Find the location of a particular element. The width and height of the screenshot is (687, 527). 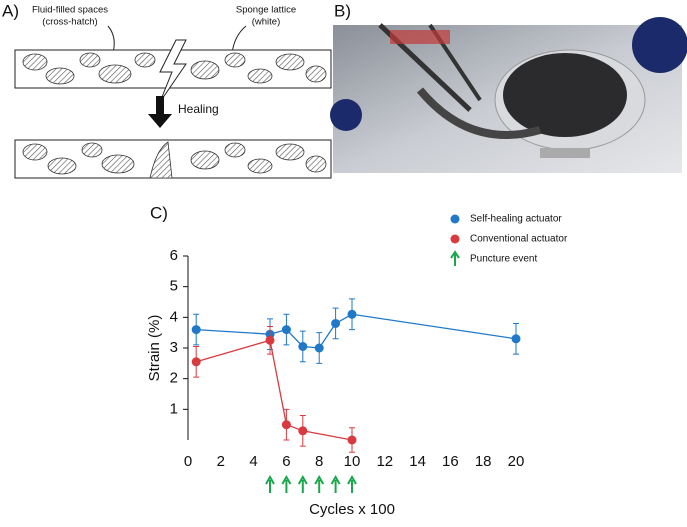

puncture-bolt is located at coordinates (173, 71).